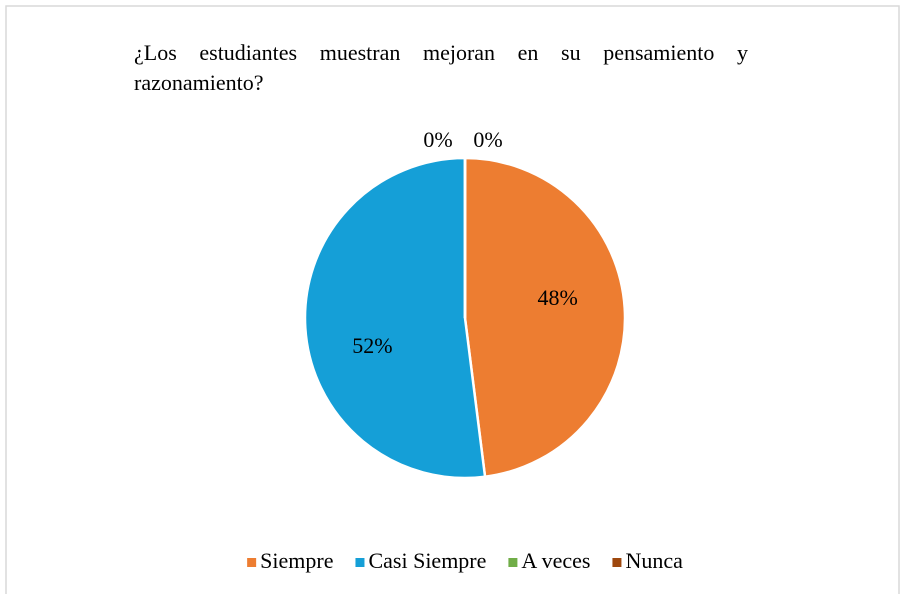 The image size is (909, 594). I want to click on legend-label: Casi Siempre, so click(427, 560).